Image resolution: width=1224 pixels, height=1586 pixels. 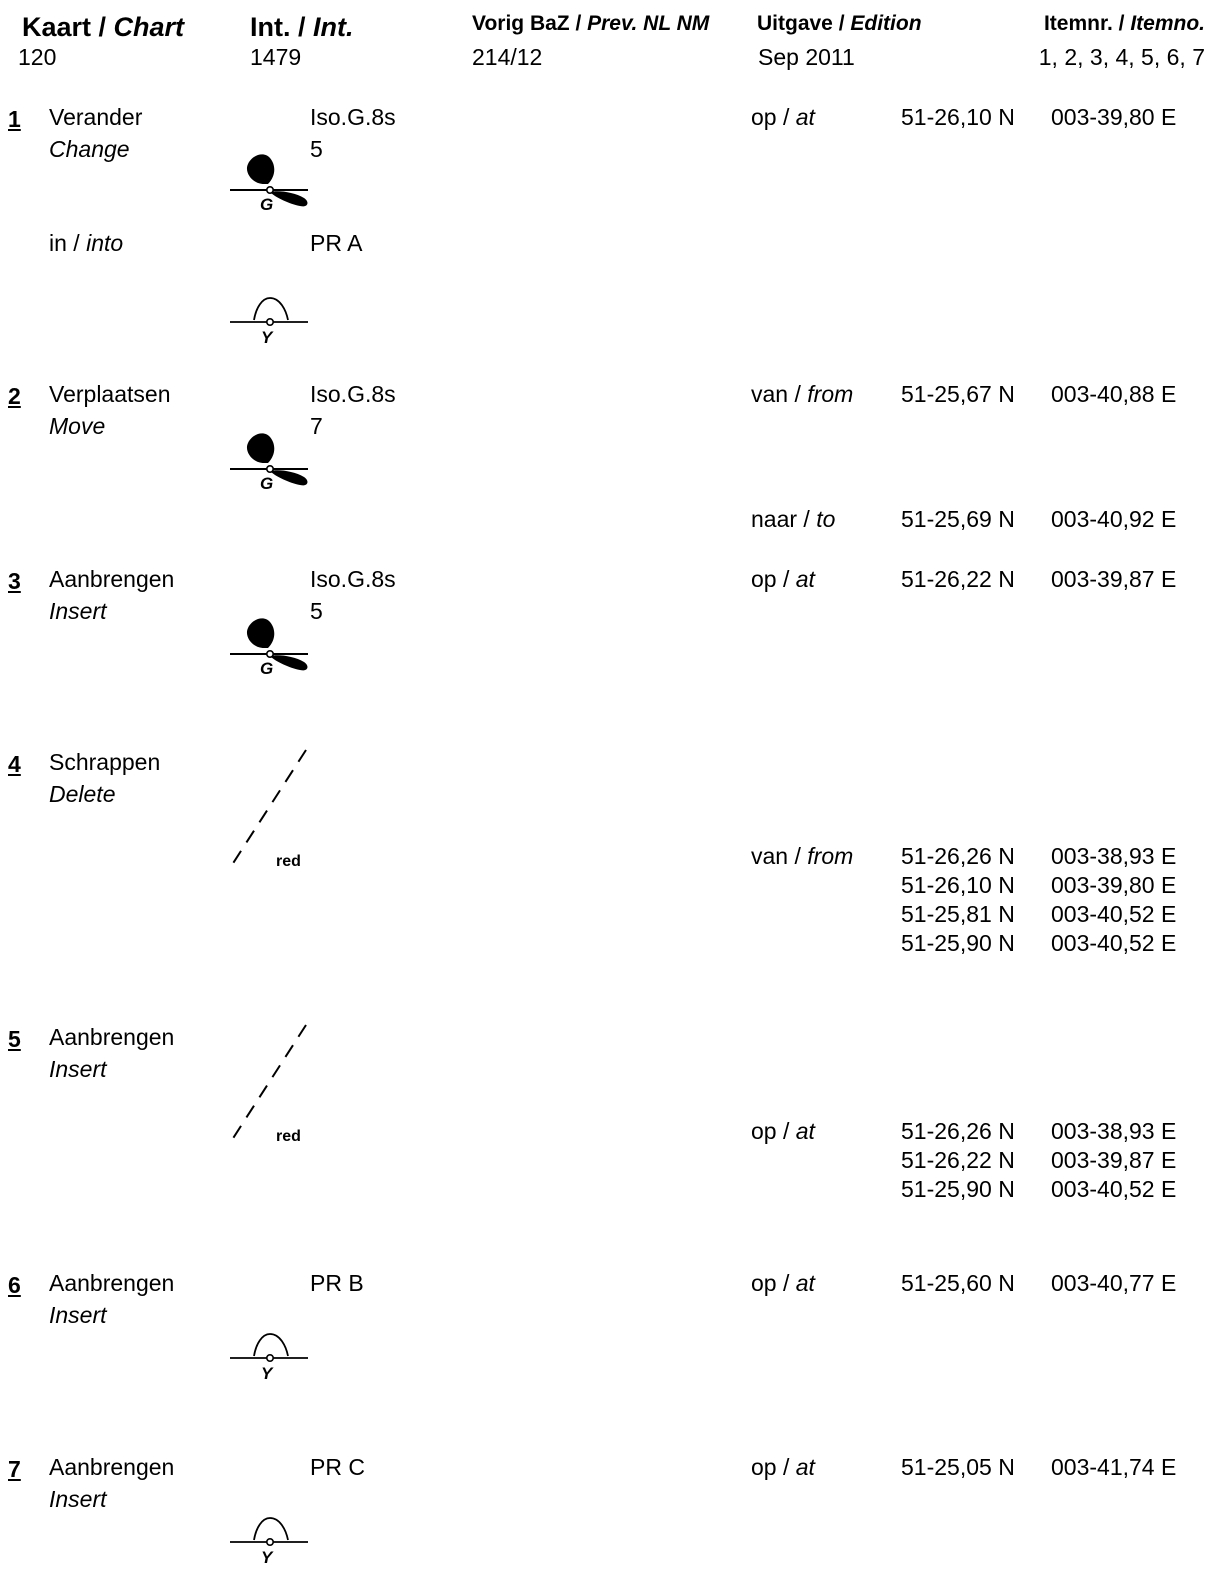 What do you see at coordinates (14, 396) in the screenshot?
I see `item-number: 2` at bounding box center [14, 396].